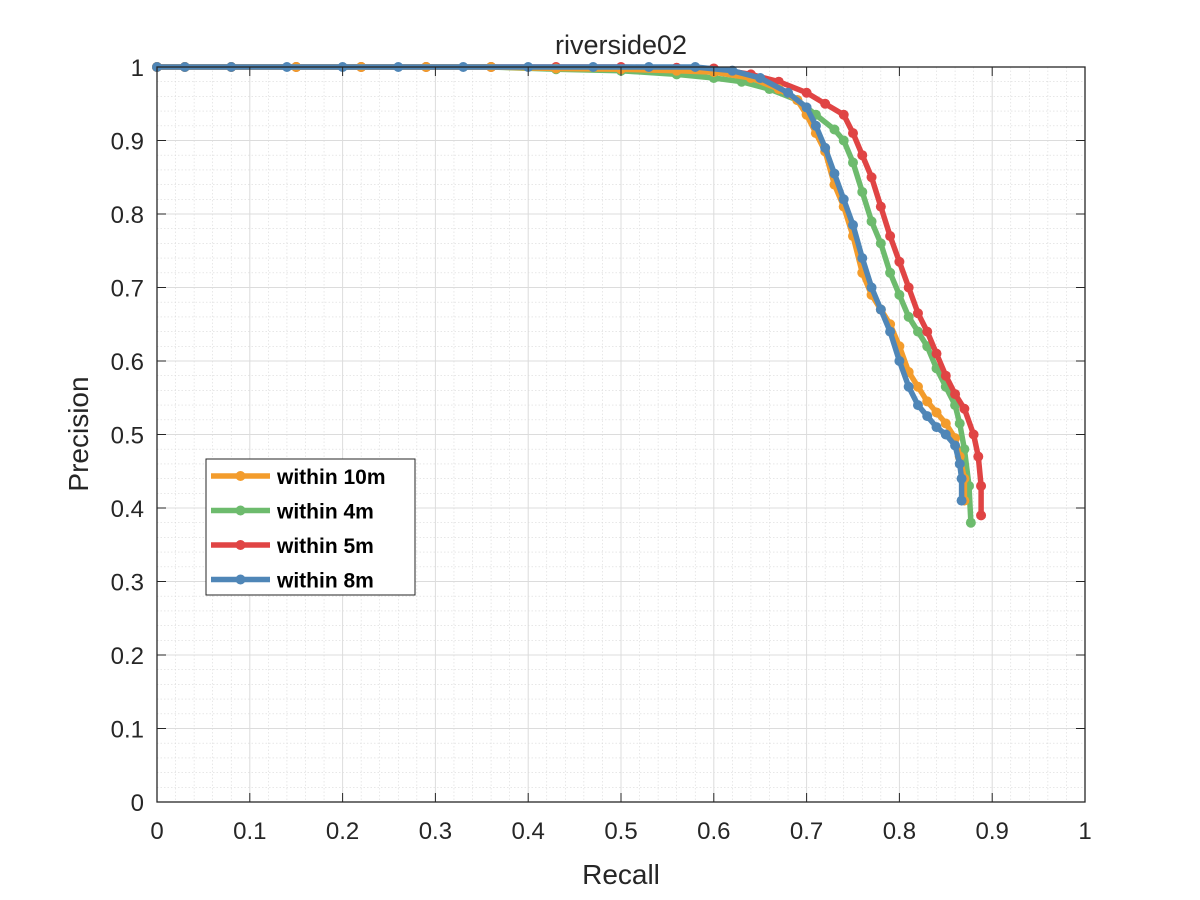  I want to click on x-tick-label: 0.5, so click(620, 831).